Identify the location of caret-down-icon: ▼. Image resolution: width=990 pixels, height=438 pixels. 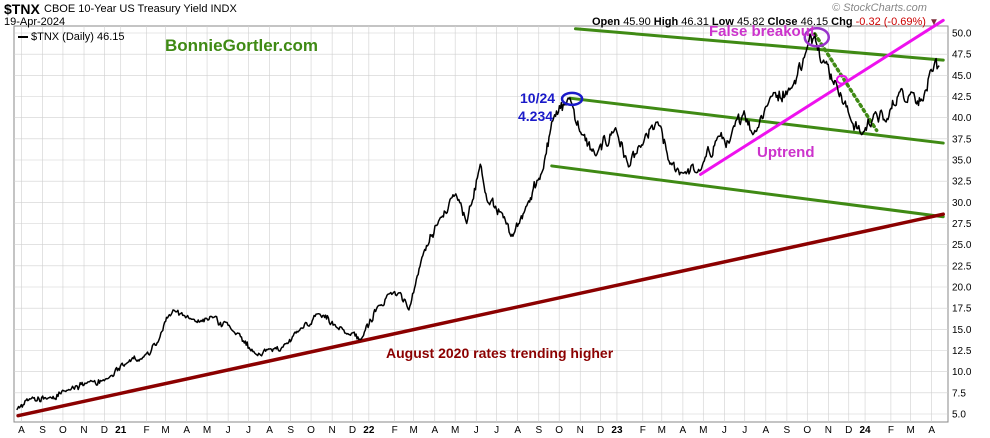
(934, 22).